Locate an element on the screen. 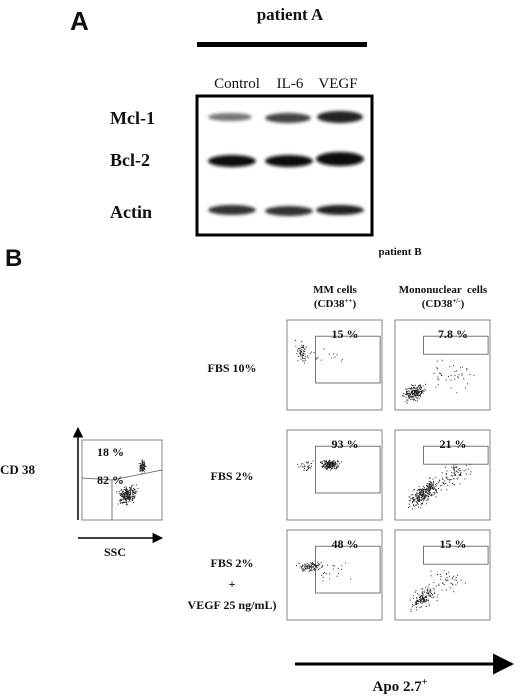 The width and height of the screenshot is (520, 696). gate is located at coordinates (456, 555).